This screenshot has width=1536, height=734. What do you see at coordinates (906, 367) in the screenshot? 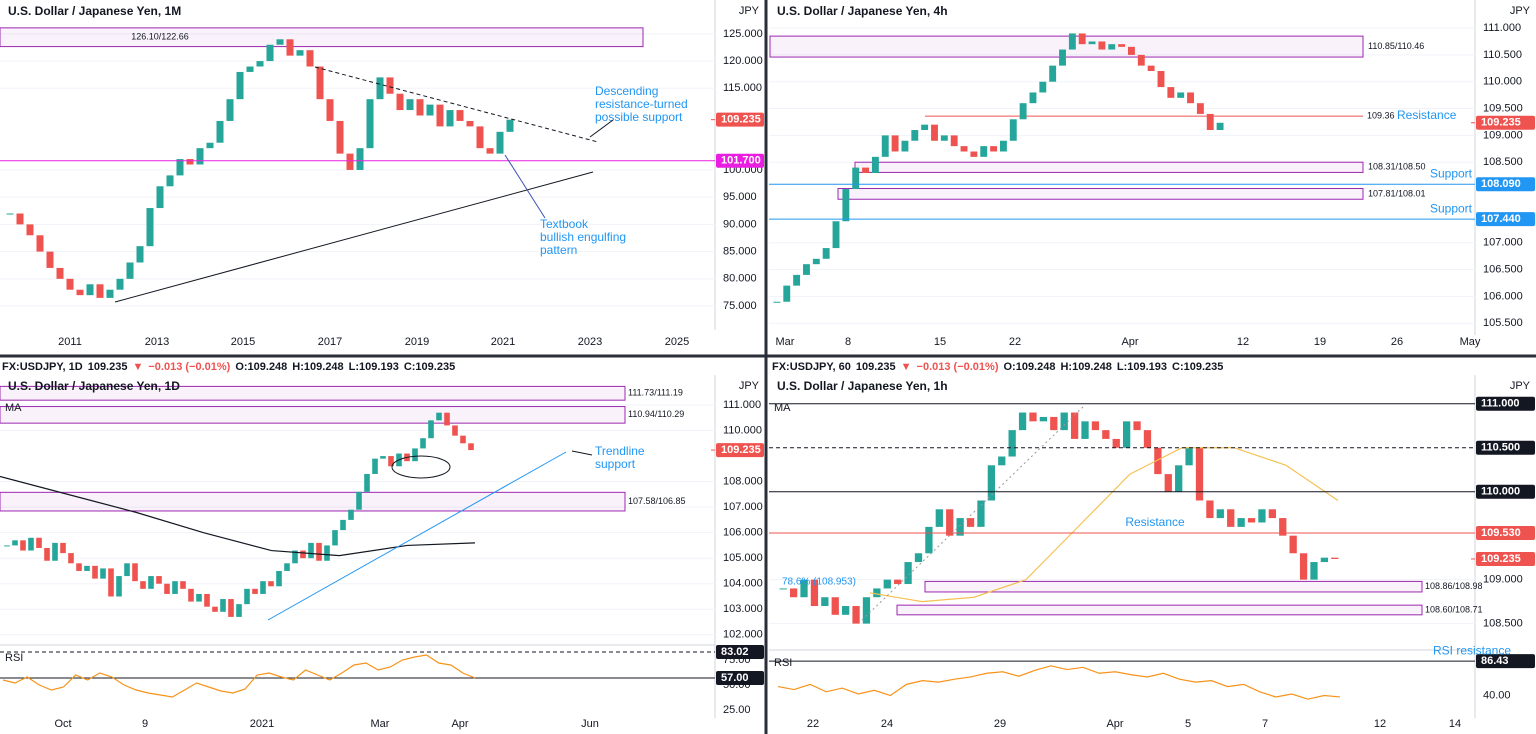
I see `header-arrow: ▼` at bounding box center [906, 367].